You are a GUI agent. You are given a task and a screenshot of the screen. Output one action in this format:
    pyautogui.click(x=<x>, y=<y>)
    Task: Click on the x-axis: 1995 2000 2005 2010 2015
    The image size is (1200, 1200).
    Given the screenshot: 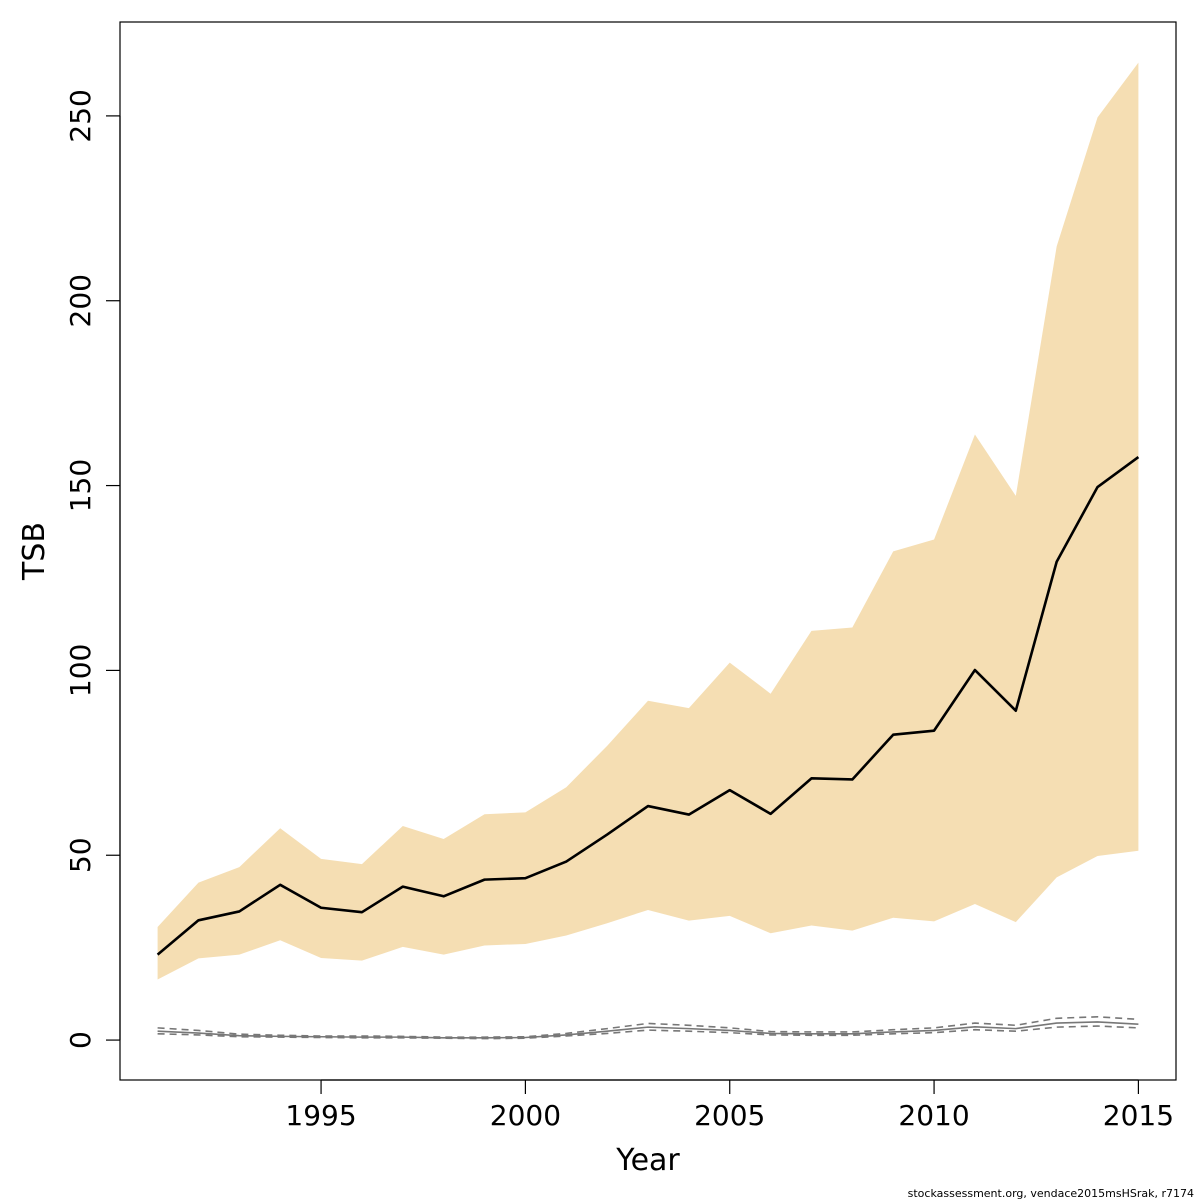 What is the action you would take?
    pyautogui.click(x=729, y=1105)
    